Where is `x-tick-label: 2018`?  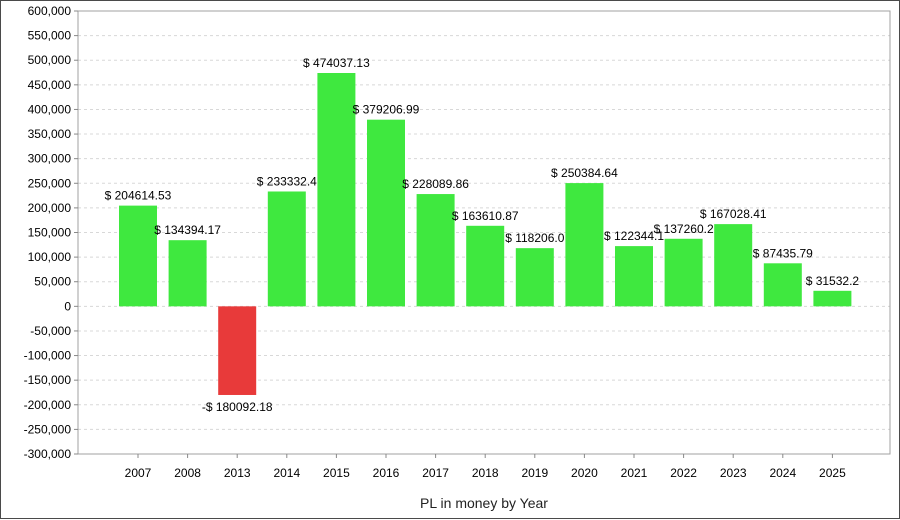
x-tick-label: 2018 is located at coordinates (485, 473).